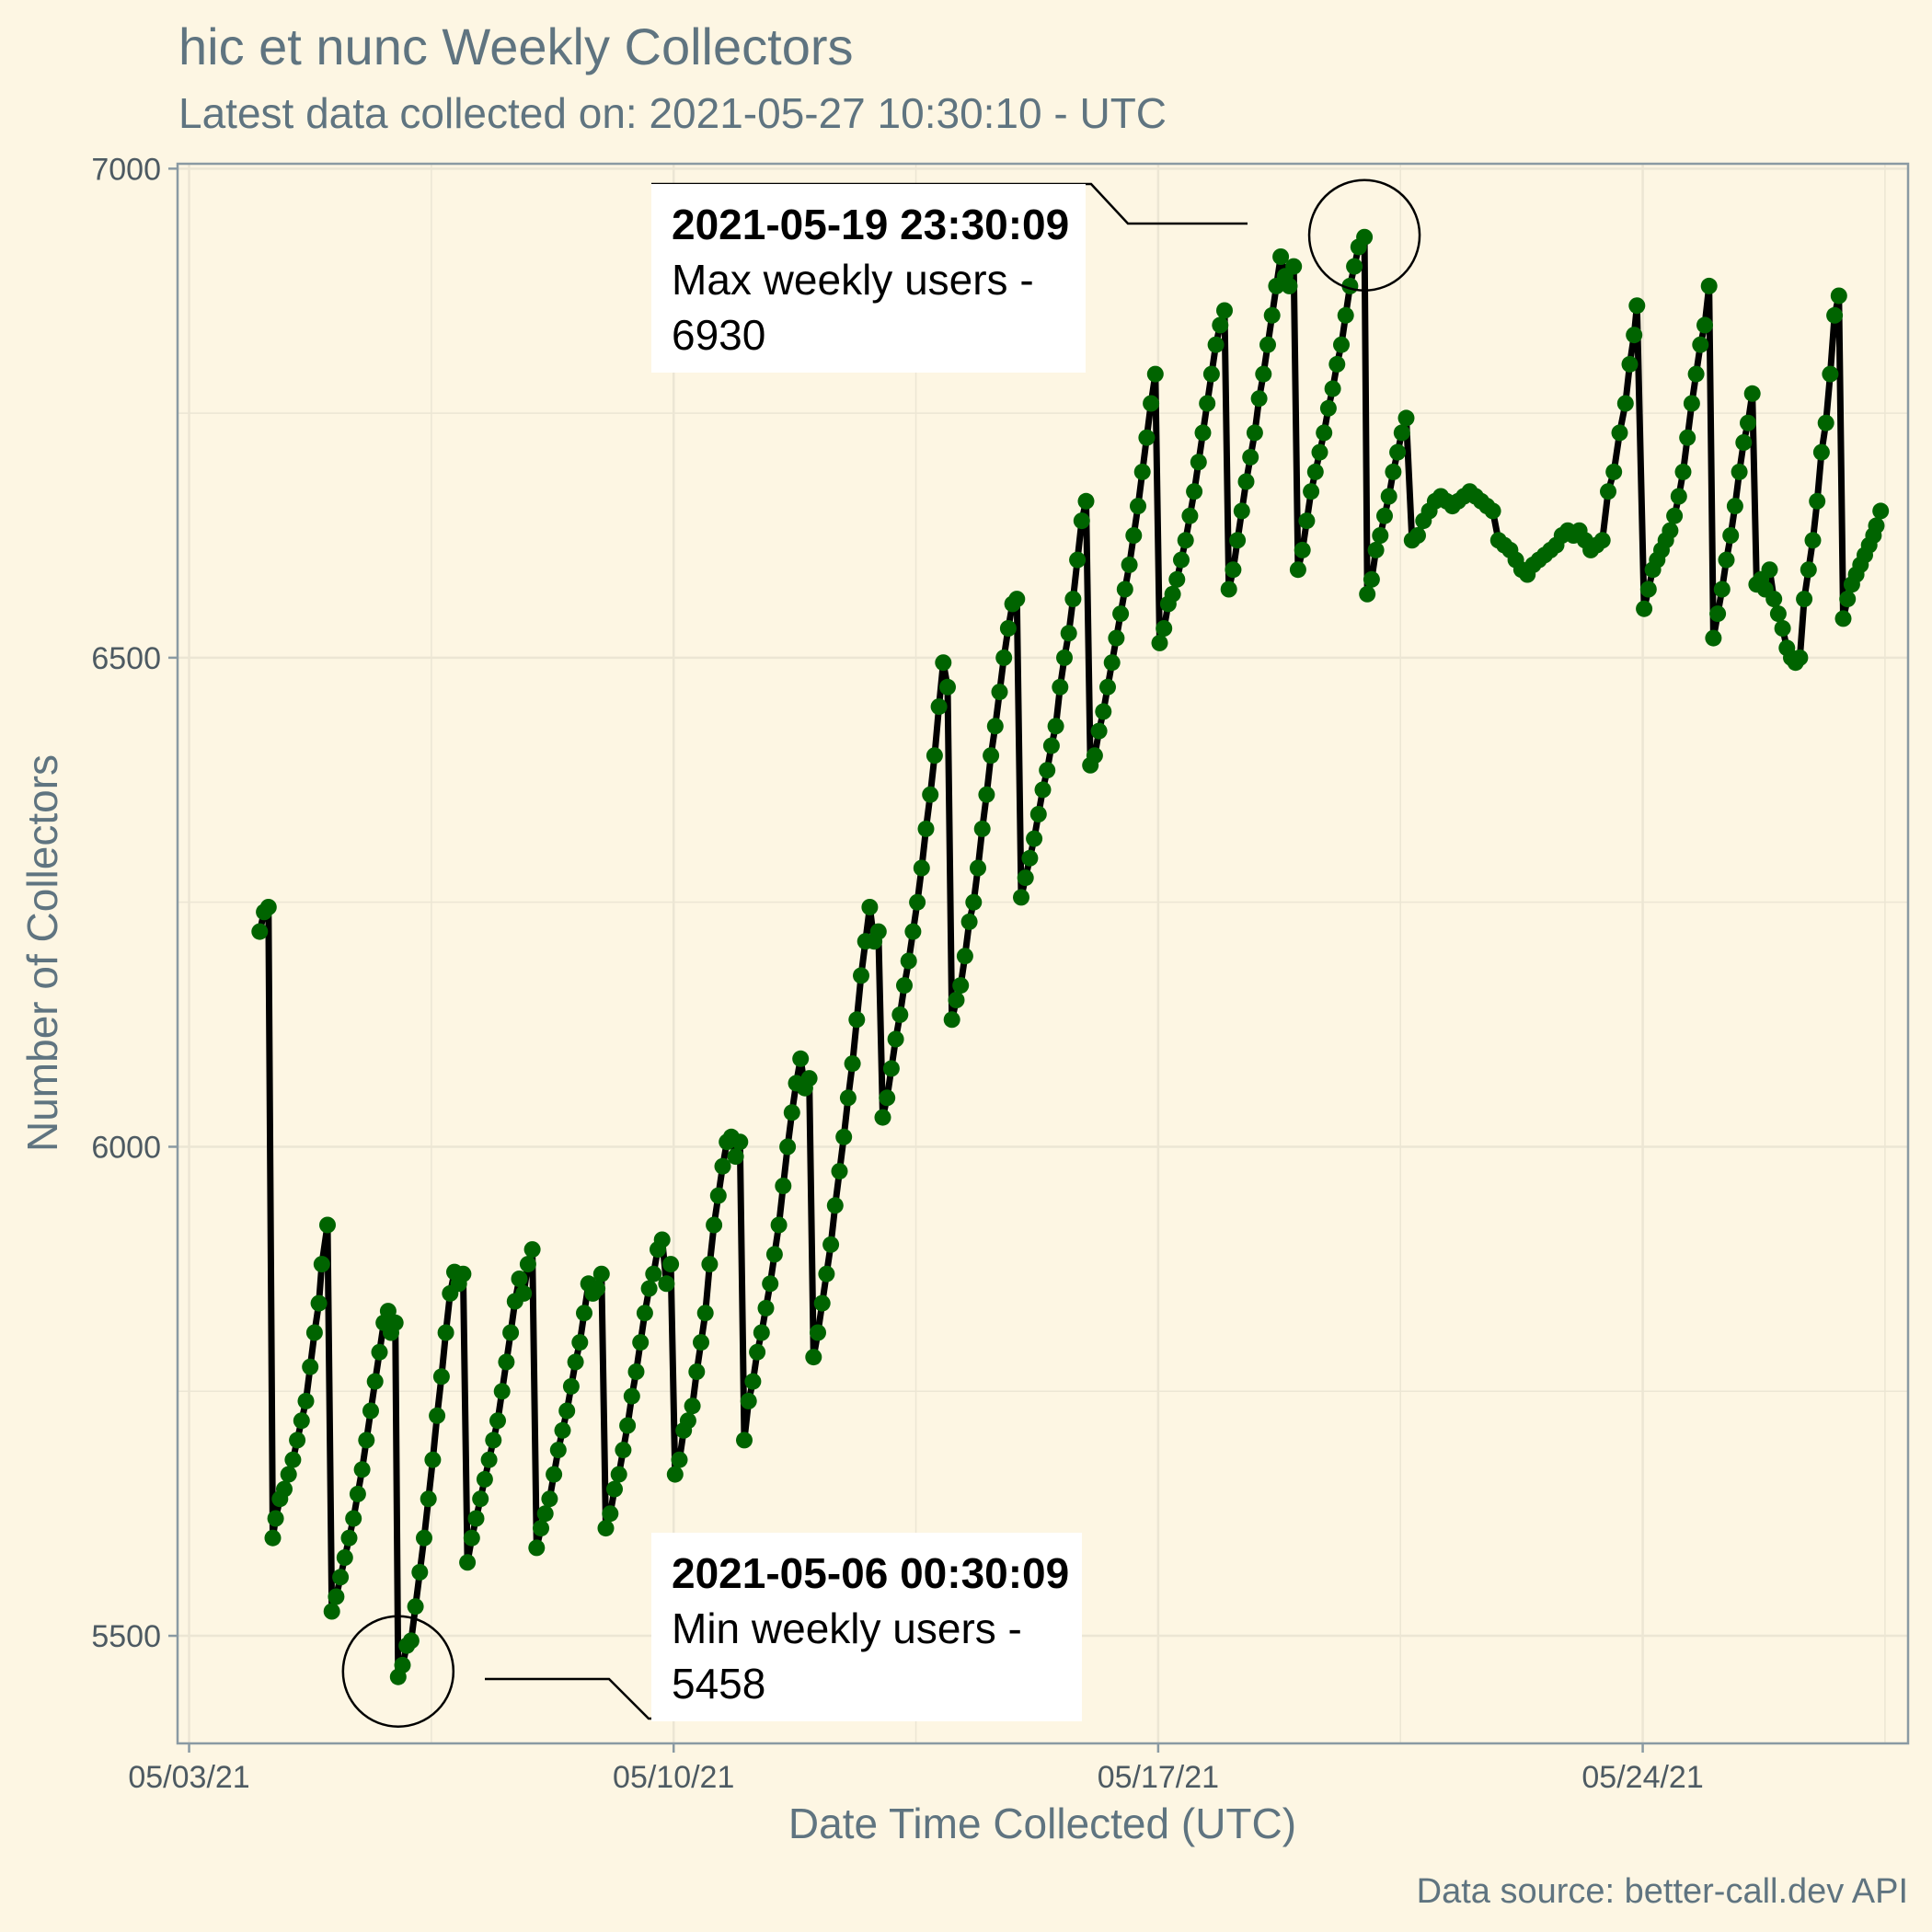 The width and height of the screenshot is (1932, 1932). What do you see at coordinates (1662, 1891) in the screenshot?
I see `data-source-caption: Data source: better-call.dev API` at bounding box center [1662, 1891].